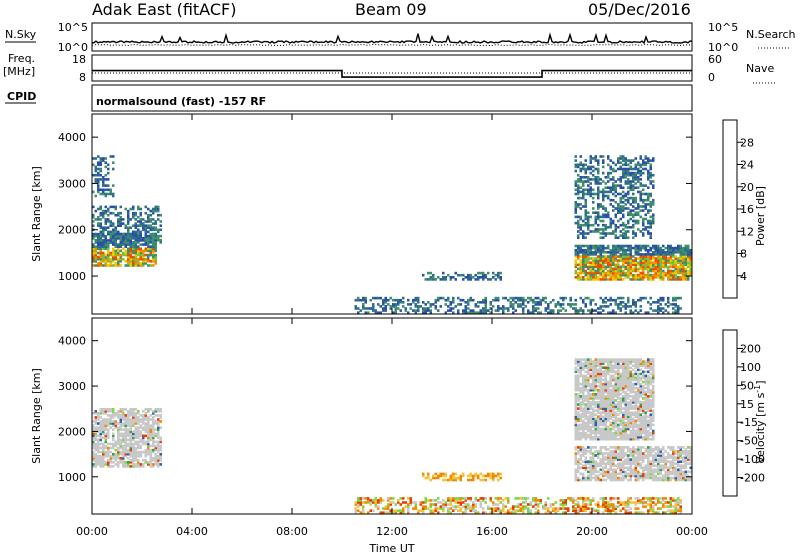 This screenshot has width=800, height=554. What do you see at coordinates (36, 214) in the screenshot?
I see `power-ylabel: Slant Range [km]` at bounding box center [36, 214].